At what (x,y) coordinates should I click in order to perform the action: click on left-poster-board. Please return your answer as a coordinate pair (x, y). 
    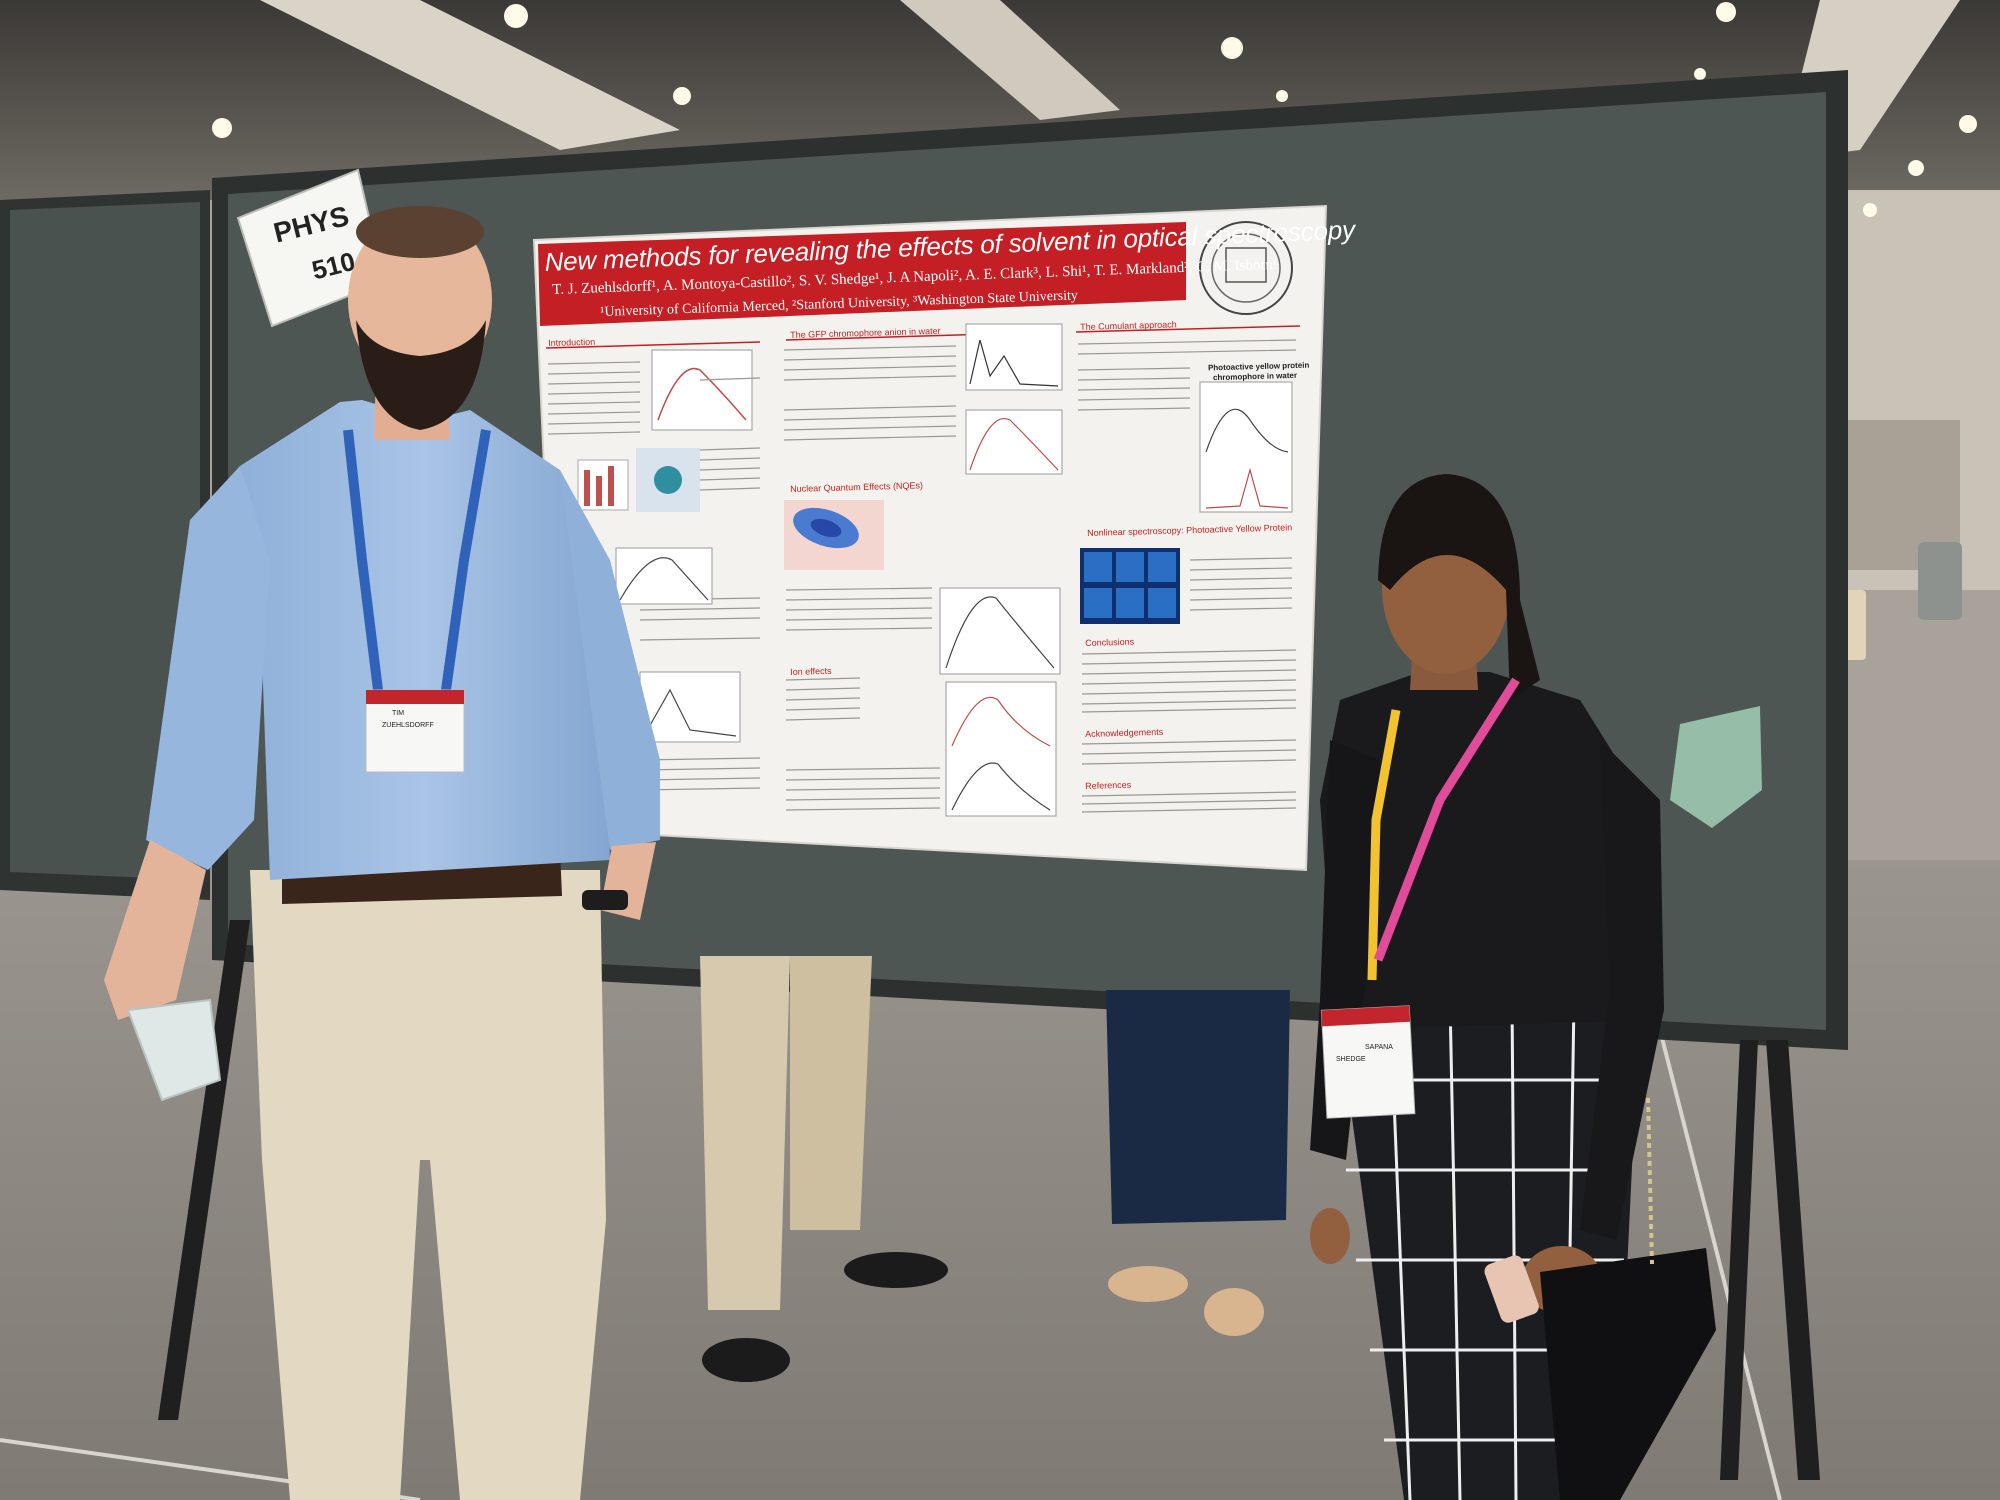
    Looking at the image, I should click on (105, 545).